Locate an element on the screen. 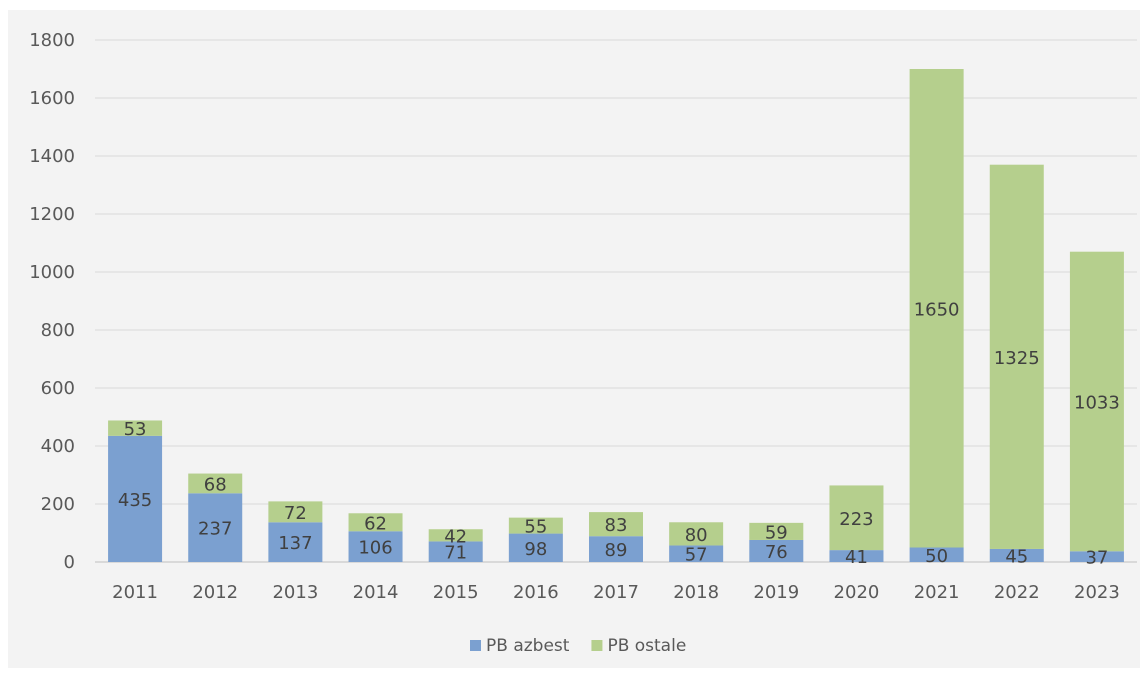 The image size is (1145, 675). data-label: 237 is located at coordinates (215, 529).